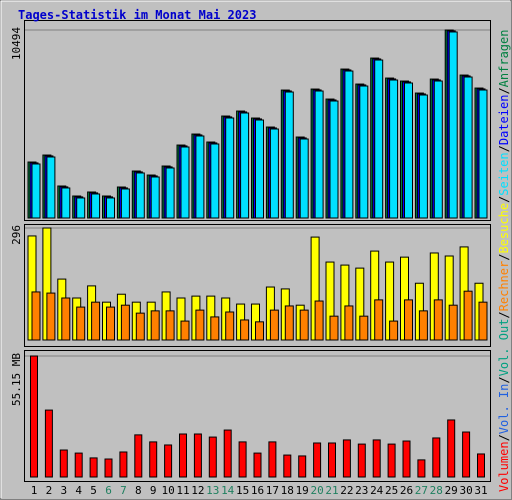 The height and width of the screenshot is (500, 512). Describe the element at coordinates (16, 379) in the screenshot. I see `y-tick-label: 55.15 MB` at that location.